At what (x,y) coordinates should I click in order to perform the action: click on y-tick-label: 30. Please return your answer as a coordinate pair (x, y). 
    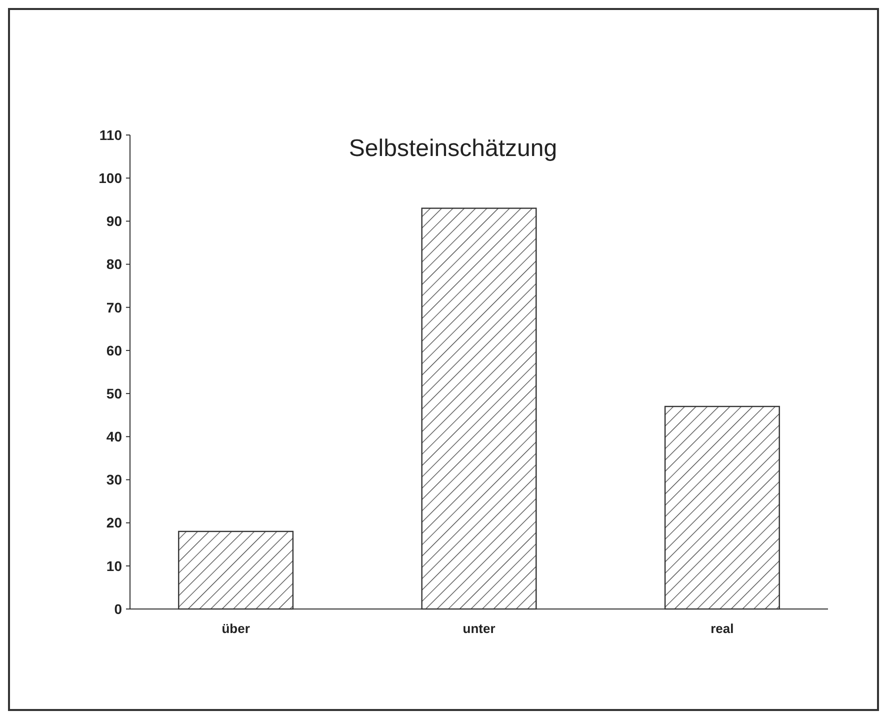
    Looking at the image, I should click on (114, 480).